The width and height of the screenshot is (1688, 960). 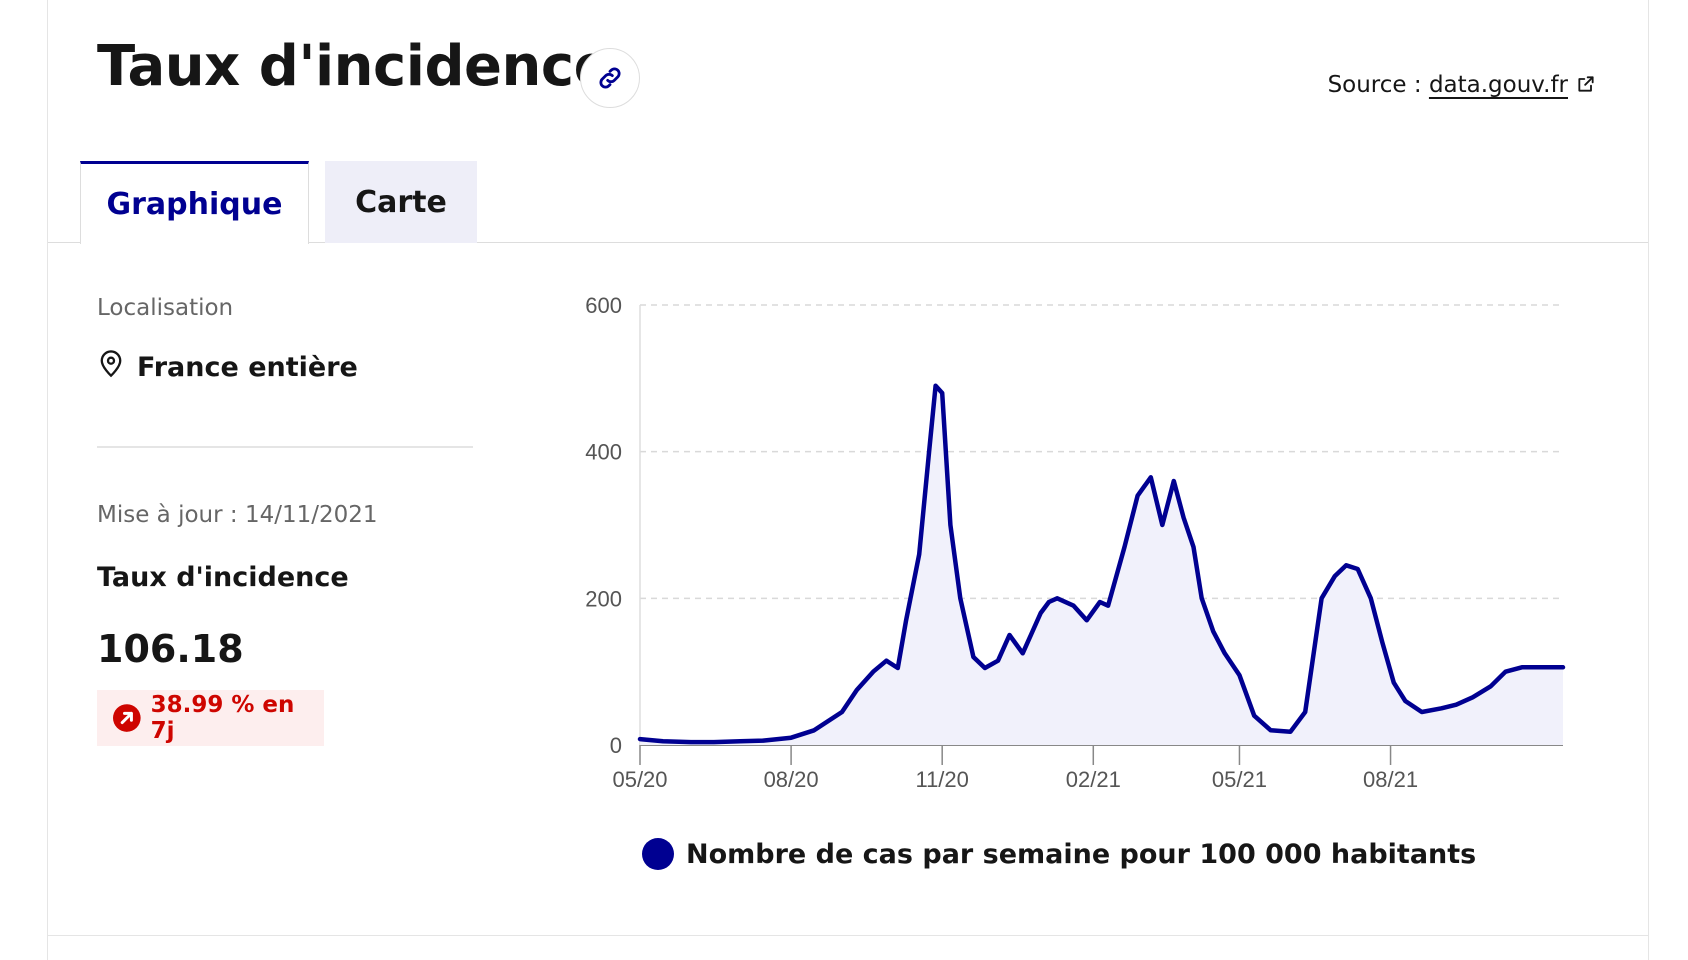 What do you see at coordinates (1498, 85) in the screenshot?
I see `source-link-label: data.gouv.fr` at bounding box center [1498, 85].